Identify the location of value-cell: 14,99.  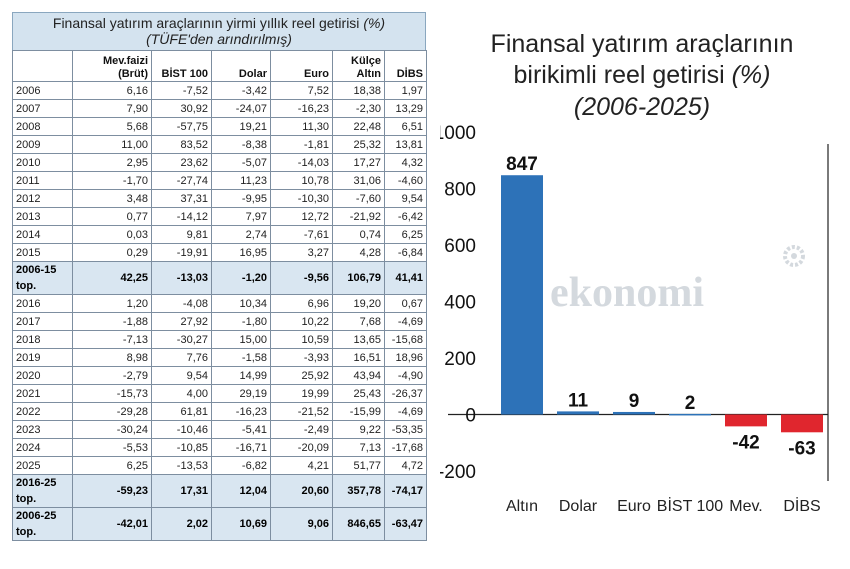
(241, 375).